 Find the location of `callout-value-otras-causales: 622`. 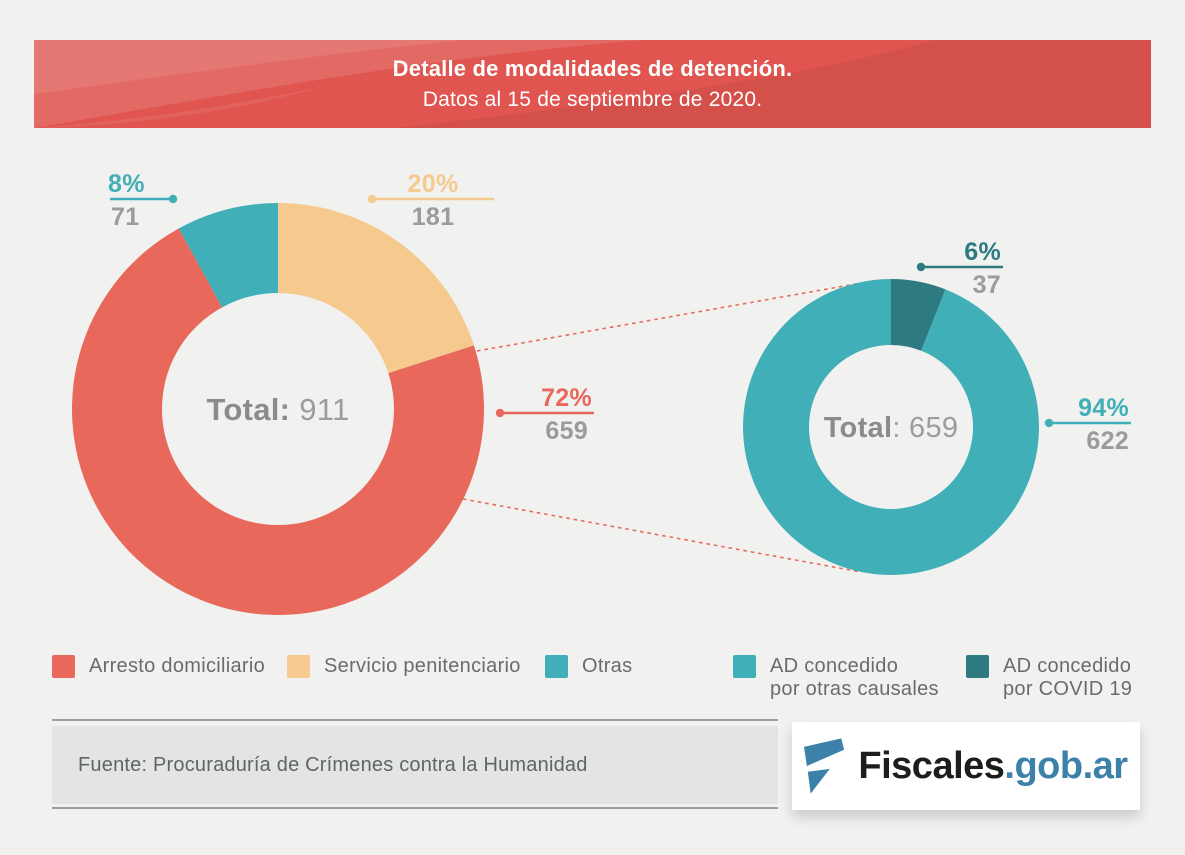

callout-value-otras-causales: 622 is located at coordinates (1107, 441).